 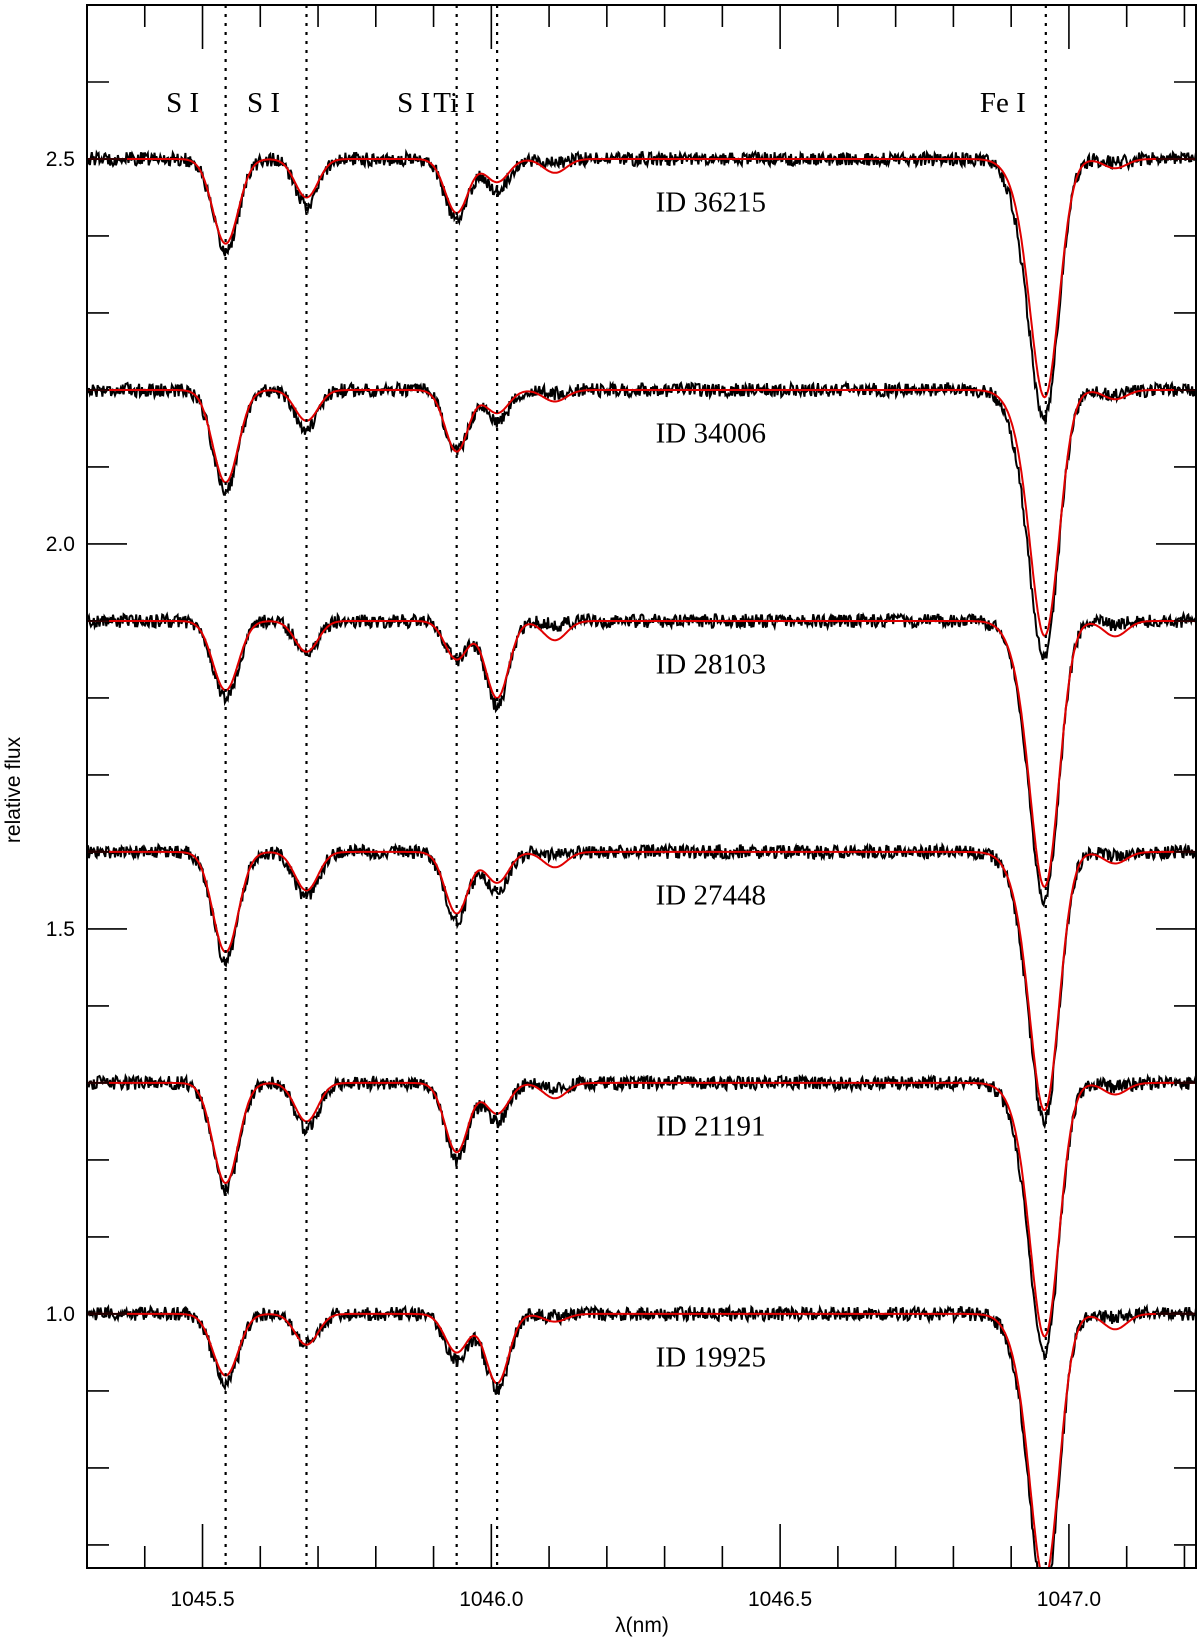 What do you see at coordinates (710, 1126) in the screenshot?
I see `series-label: ID 21191` at bounding box center [710, 1126].